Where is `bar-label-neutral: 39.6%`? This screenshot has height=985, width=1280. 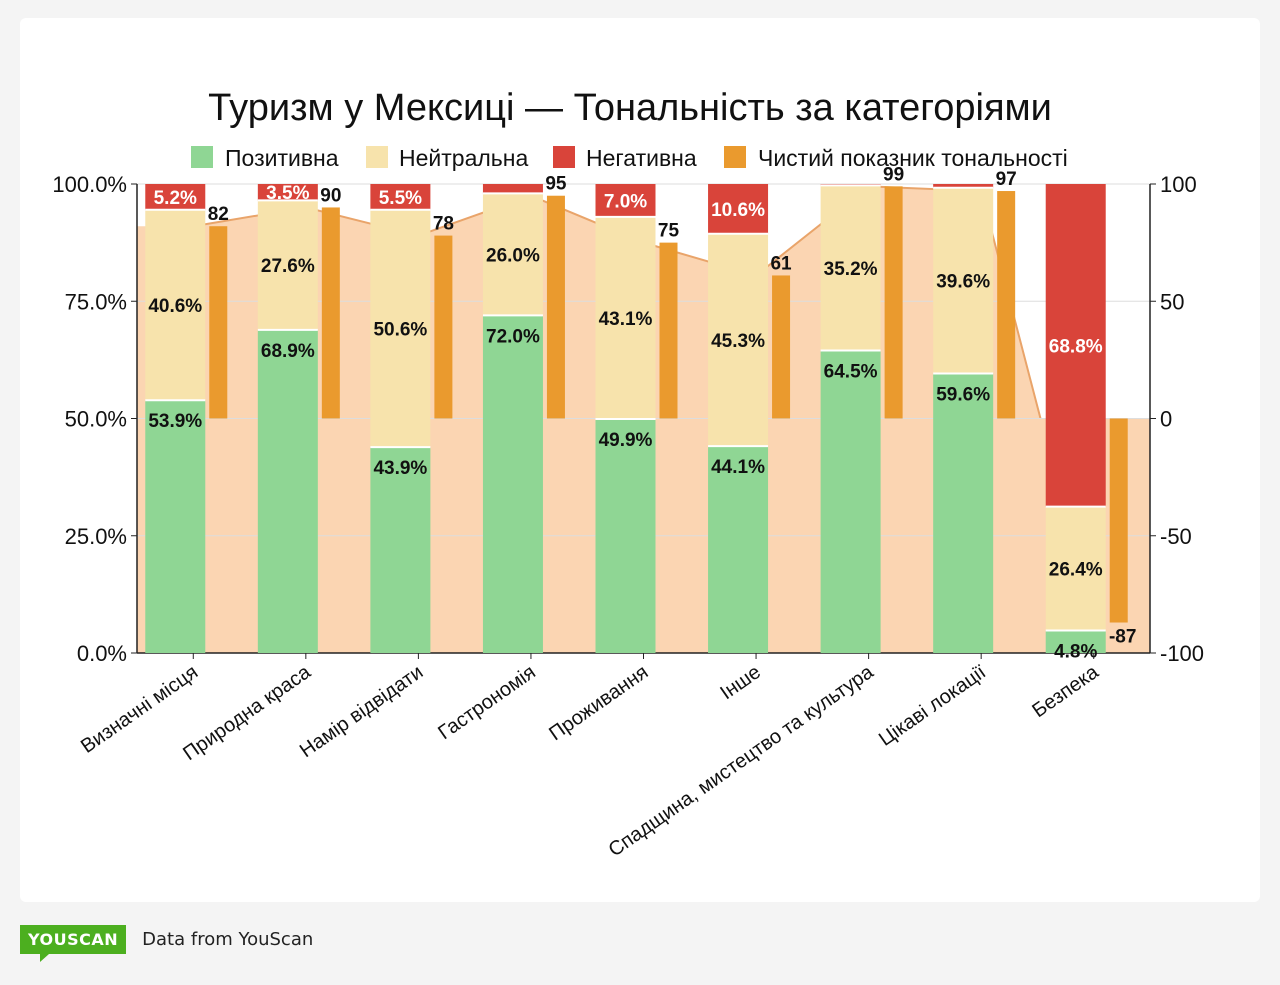 bar-label-neutral: 39.6% is located at coordinates (963, 282).